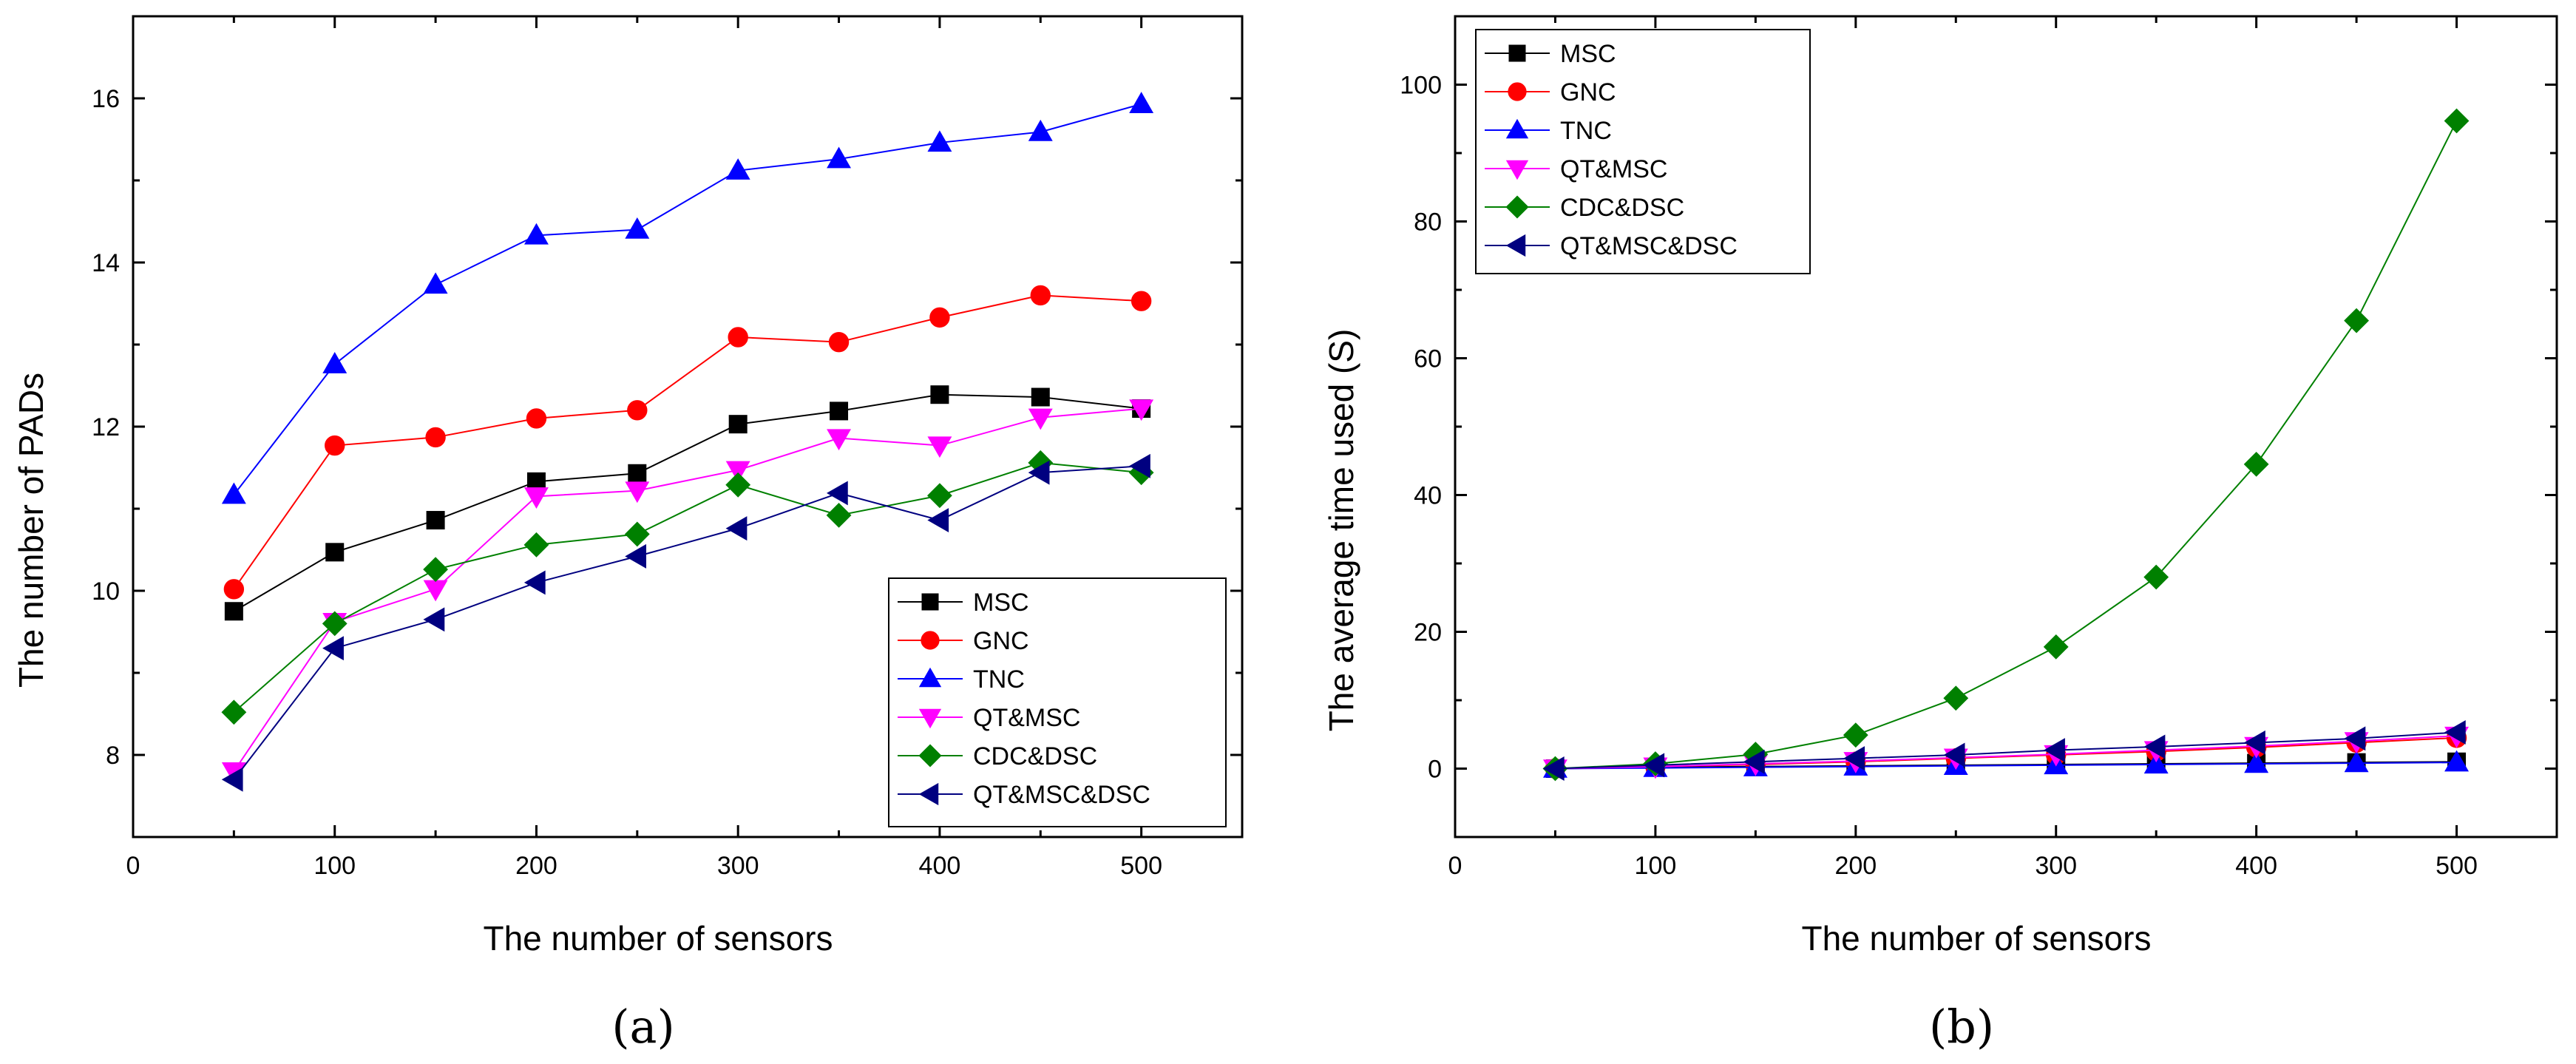 The width and height of the screenshot is (2576, 1064). I want to click on legend-marker-tnc, so click(930, 677).